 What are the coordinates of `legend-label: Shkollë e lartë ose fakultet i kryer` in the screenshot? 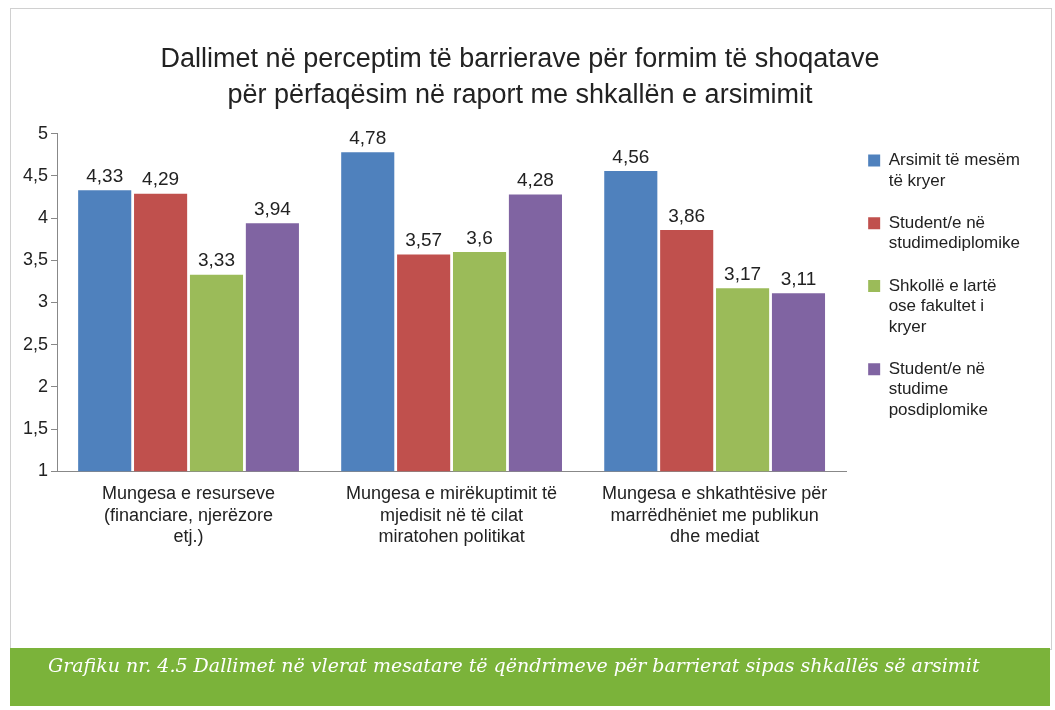 It's located at (942, 305).